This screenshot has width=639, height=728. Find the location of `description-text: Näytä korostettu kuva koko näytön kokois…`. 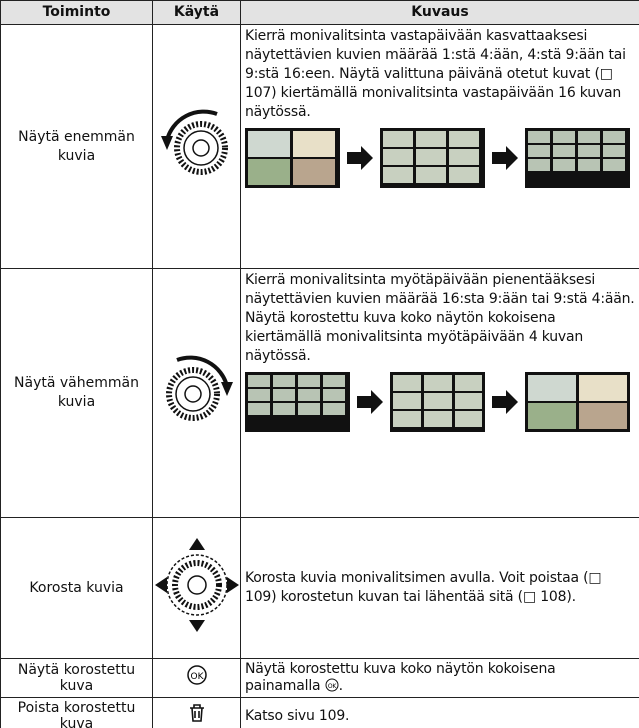

description-text: Näytä korostettu kuva koko näytön kokois… is located at coordinates (400, 677).